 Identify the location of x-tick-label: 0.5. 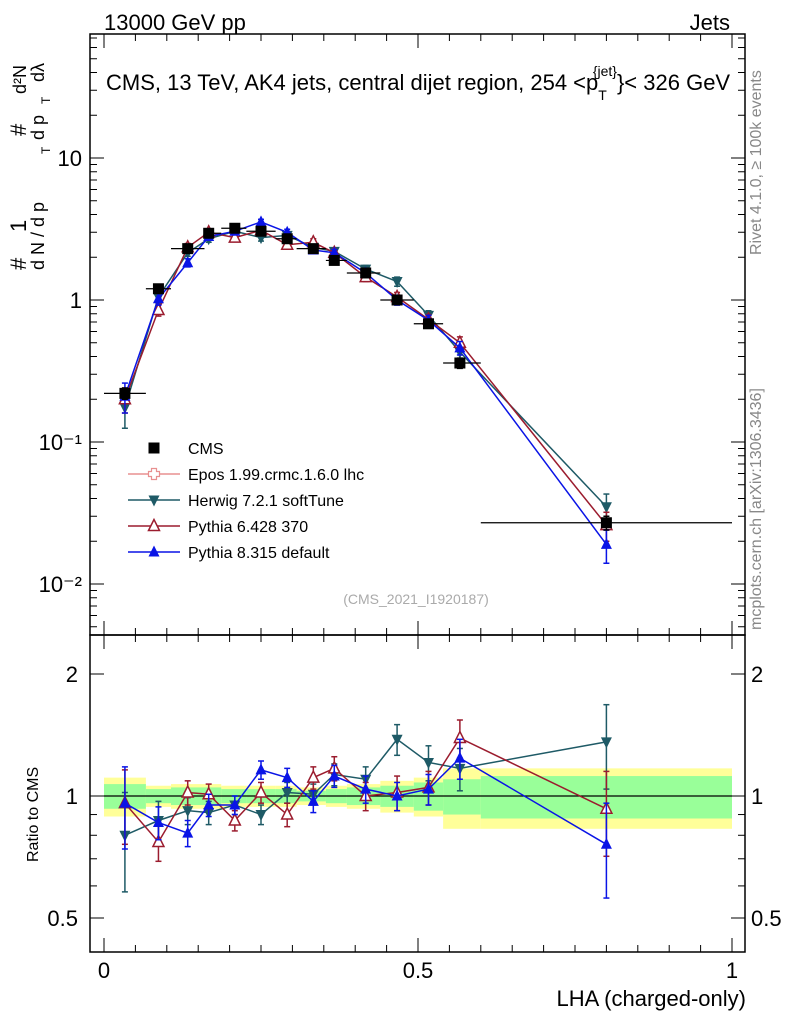
(418, 970).